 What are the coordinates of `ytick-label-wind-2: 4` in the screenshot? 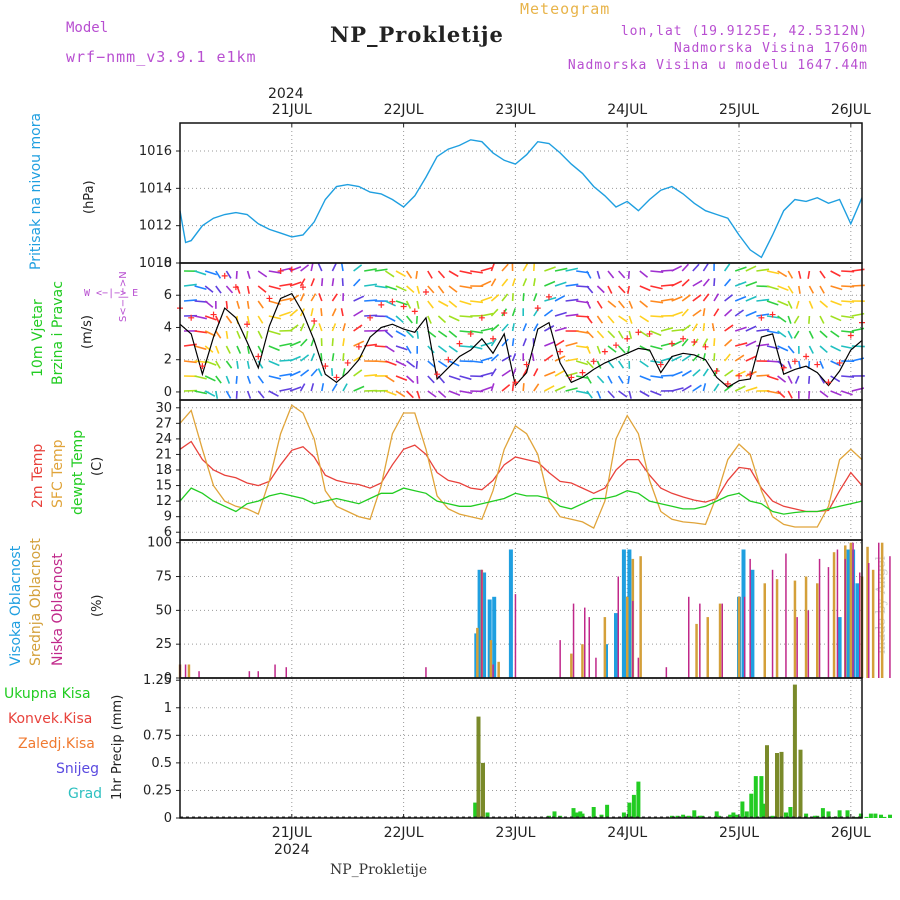 It's located at (168, 327).